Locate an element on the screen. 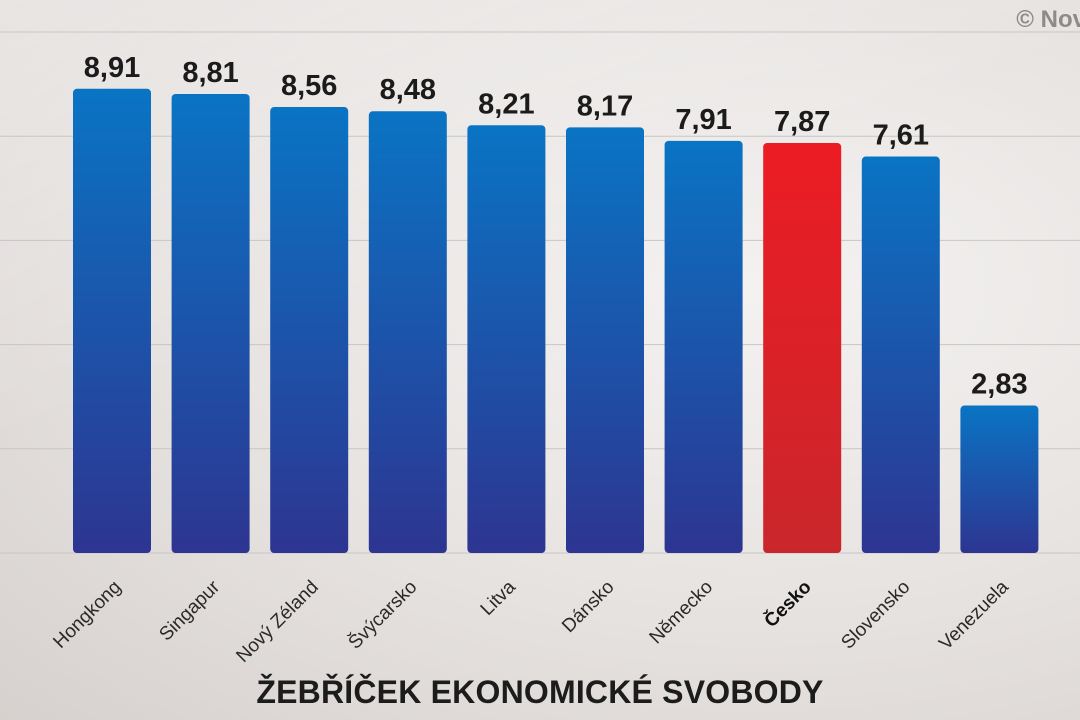 The image size is (1080, 720). category-label-4: Litva is located at coordinates (499, 598).